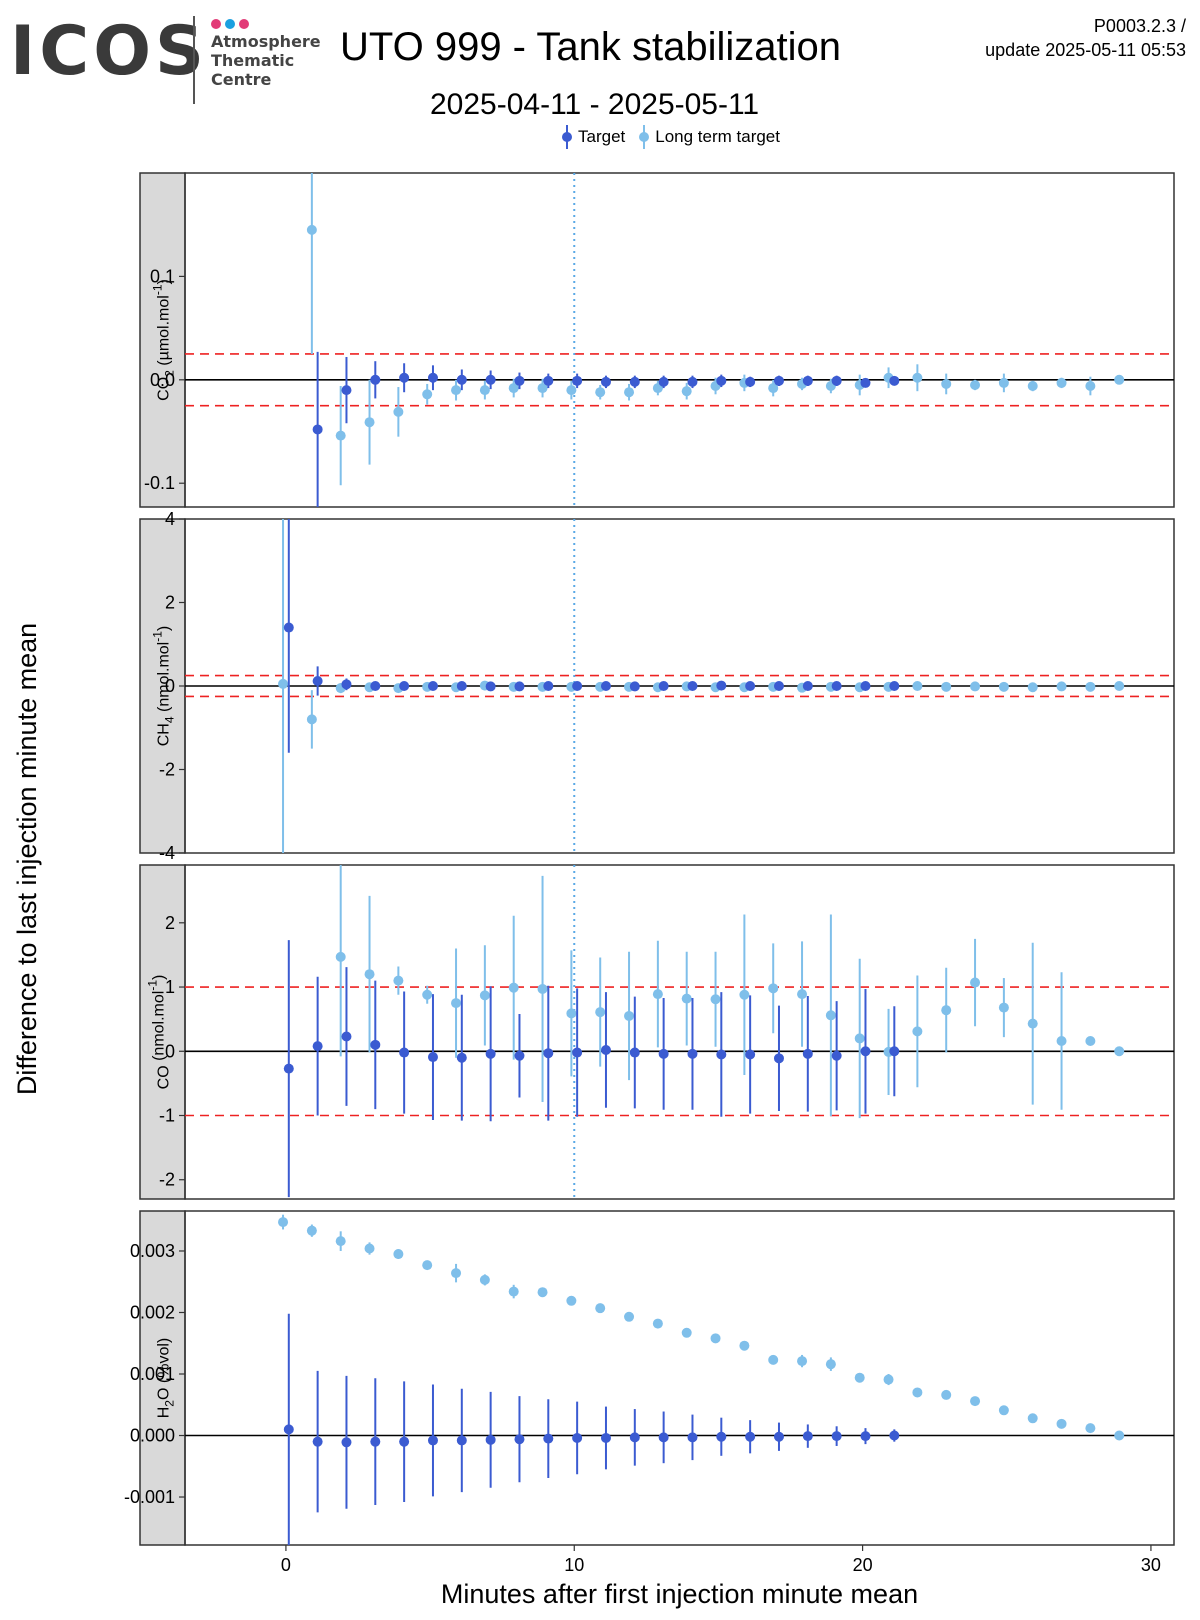 This screenshot has width=1200, height=1620. Describe the element at coordinates (1085, 50) in the screenshot. I see `update-timestamp: update 2025-05-11 05:53` at that location.